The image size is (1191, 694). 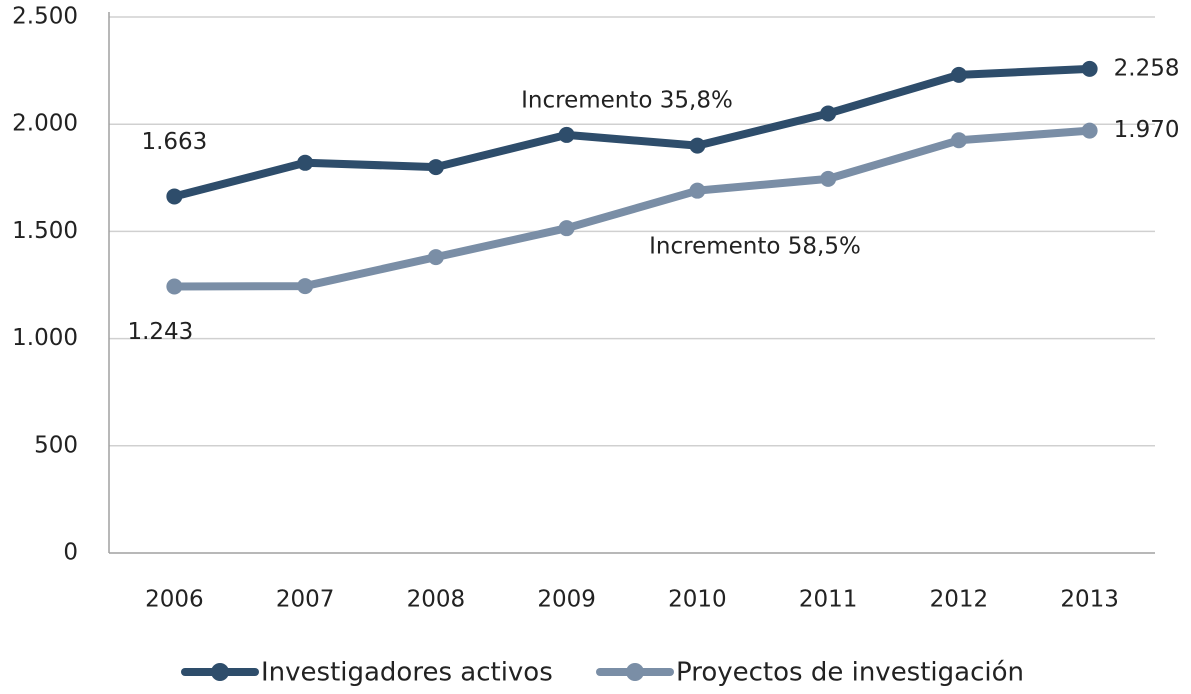 I want to click on x-tick-label: 2013, so click(x=1089, y=600).